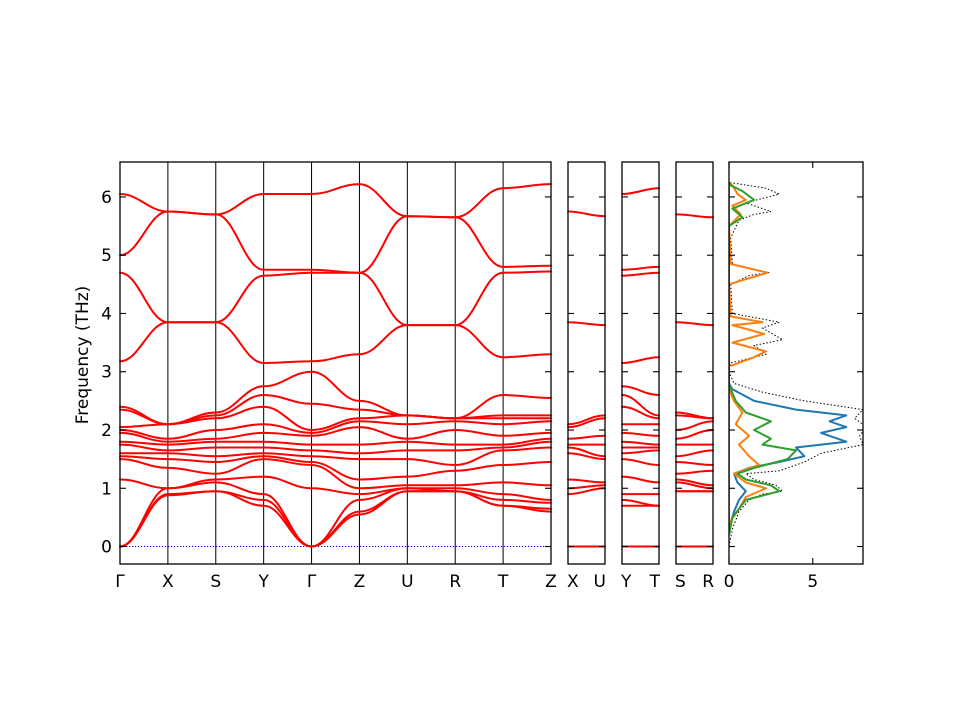 The width and height of the screenshot is (960, 720). I want to click on y-tick-label: 5, so click(106, 256).